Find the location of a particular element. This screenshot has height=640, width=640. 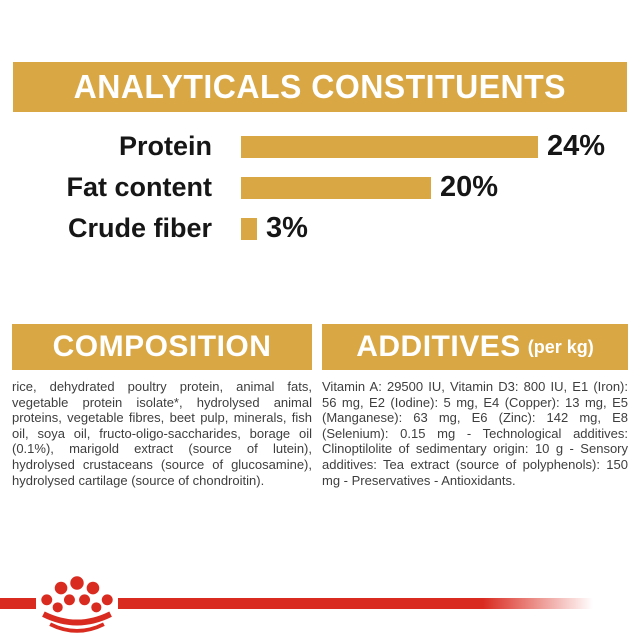

chart-bar-protein is located at coordinates (389, 146).